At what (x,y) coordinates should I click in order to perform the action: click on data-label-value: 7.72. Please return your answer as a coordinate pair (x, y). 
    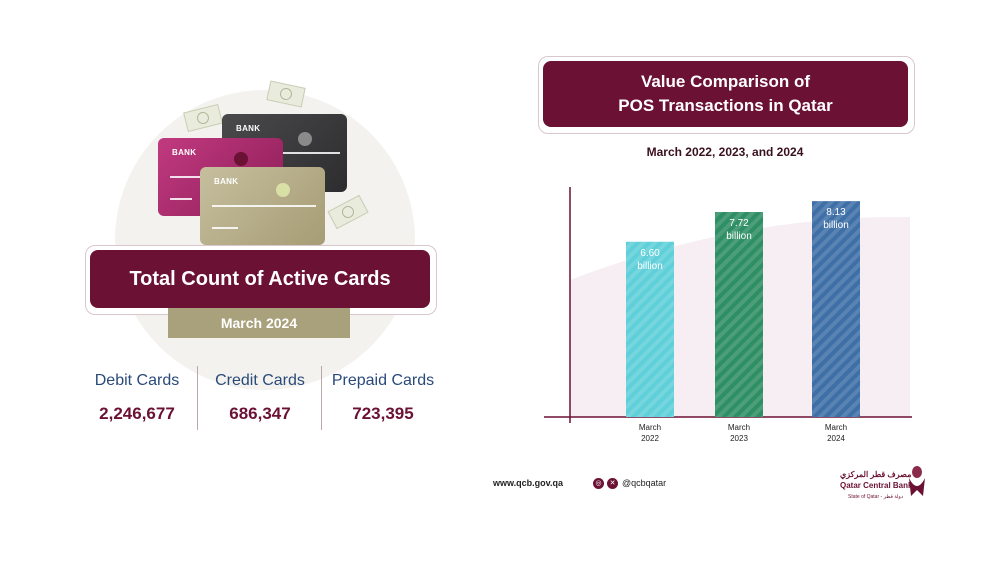
    Looking at the image, I should click on (739, 223).